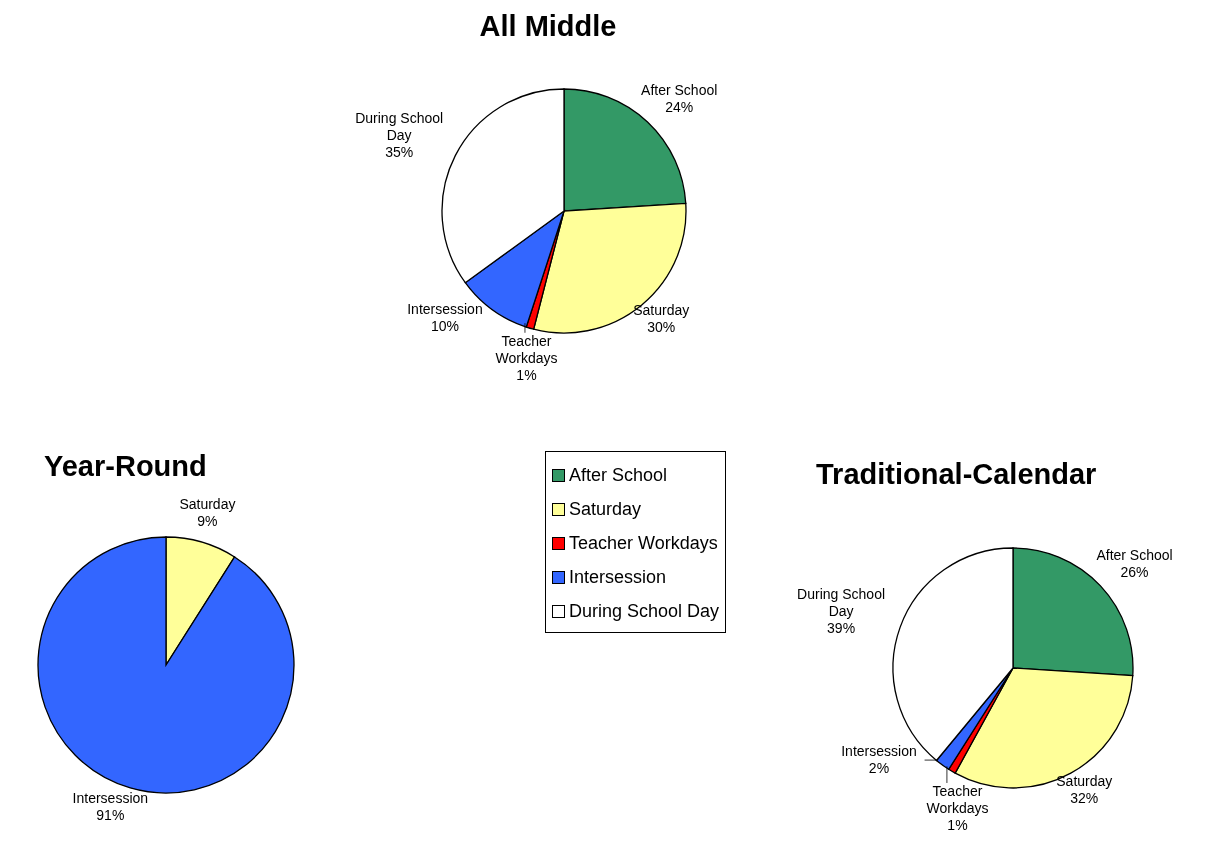 This screenshot has height=857, width=1220. What do you see at coordinates (207, 521) in the screenshot?
I see `data-label: 9%` at bounding box center [207, 521].